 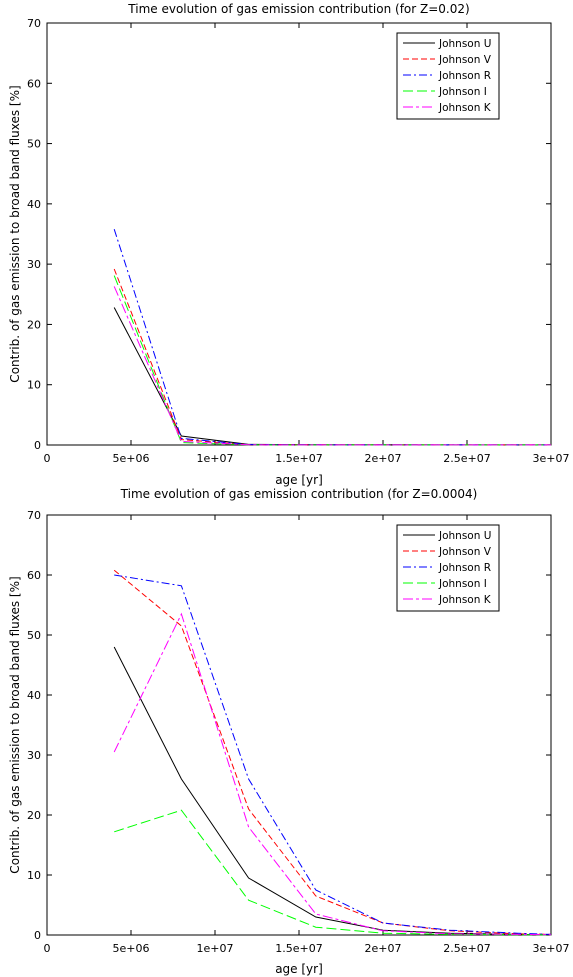 I want to click on series-line-johnson-v, so click(x=332, y=357).